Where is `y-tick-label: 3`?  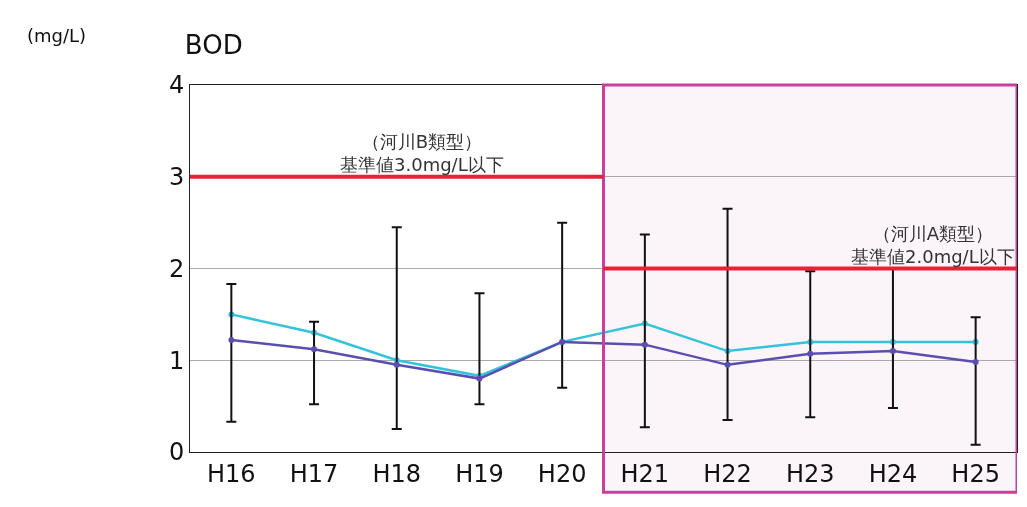
y-tick-label: 3 is located at coordinates (176, 177).